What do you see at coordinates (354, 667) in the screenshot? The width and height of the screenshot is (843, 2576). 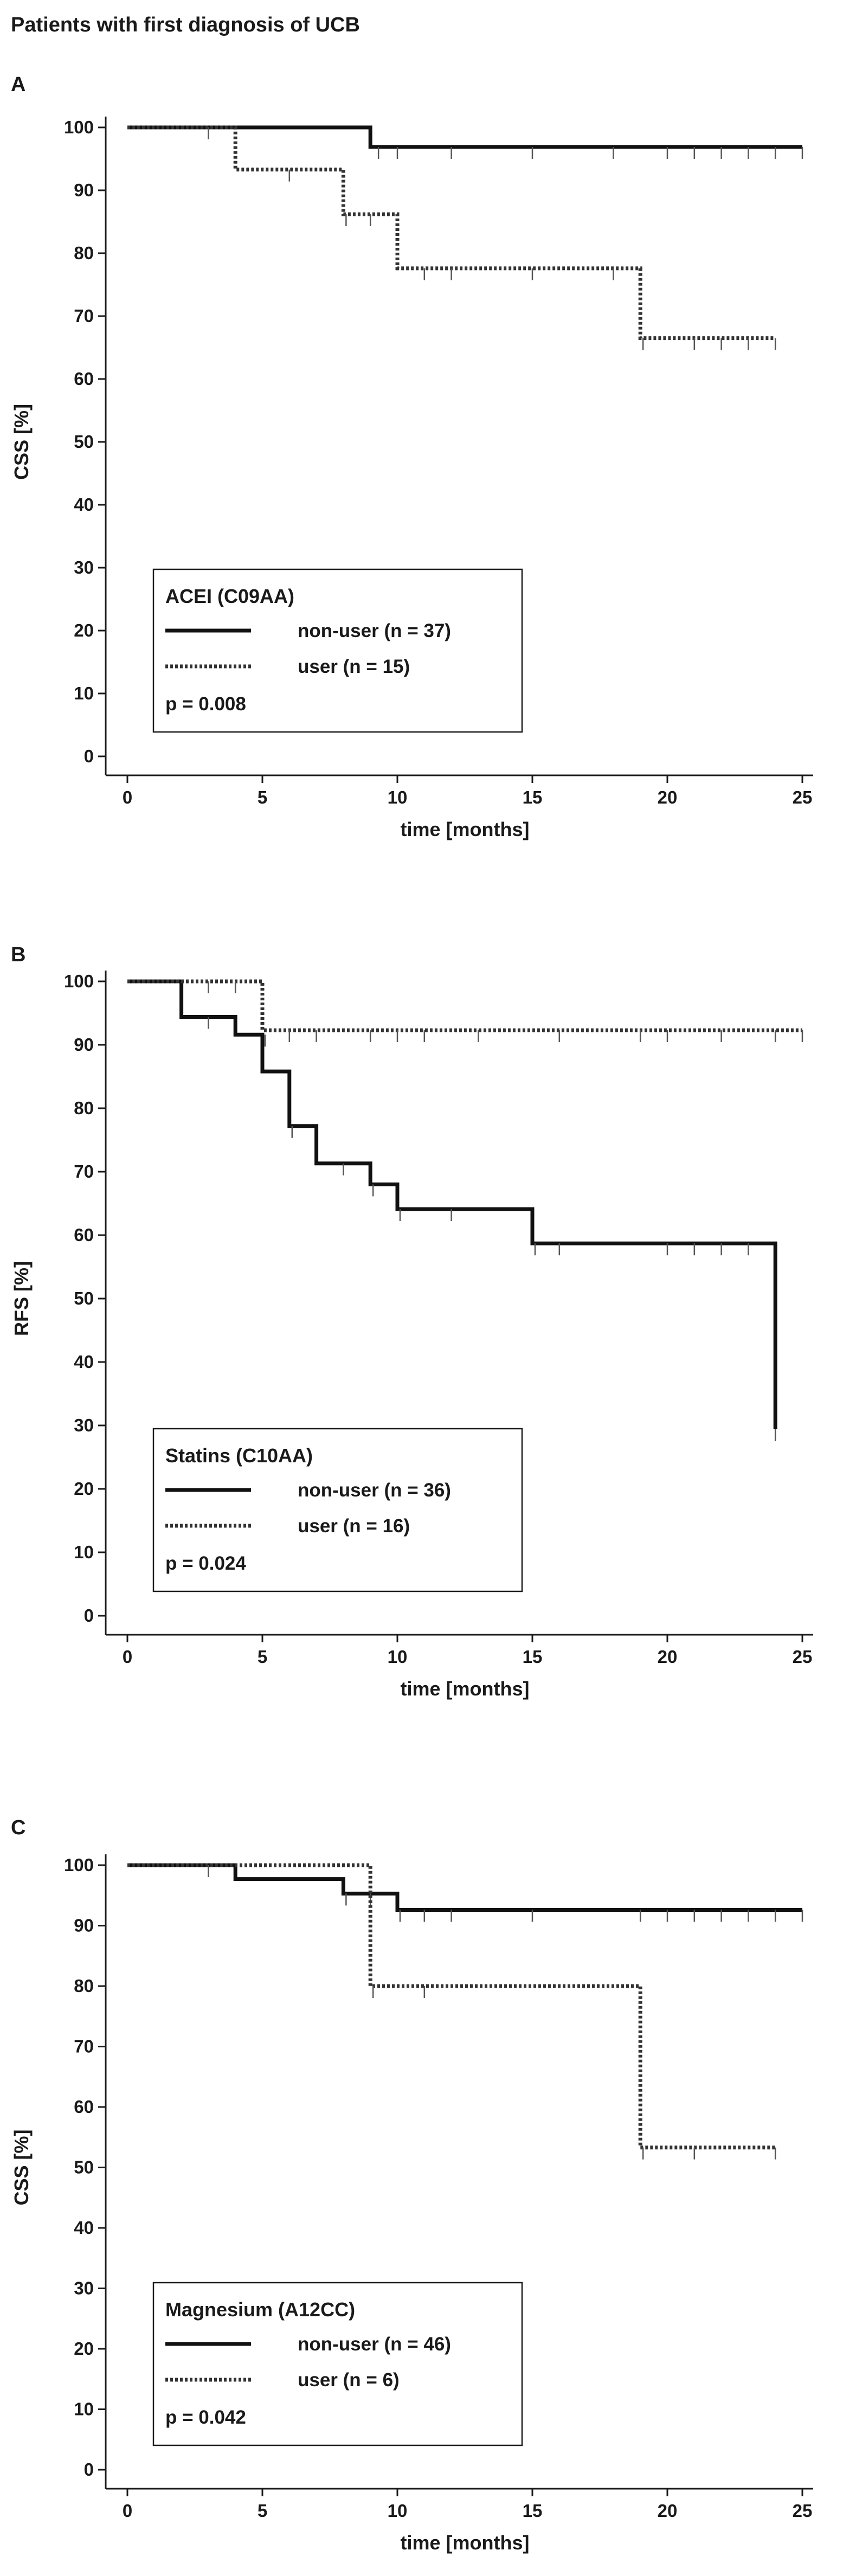 I see `legend-label: user (n = 15)` at bounding box center [354, 667].